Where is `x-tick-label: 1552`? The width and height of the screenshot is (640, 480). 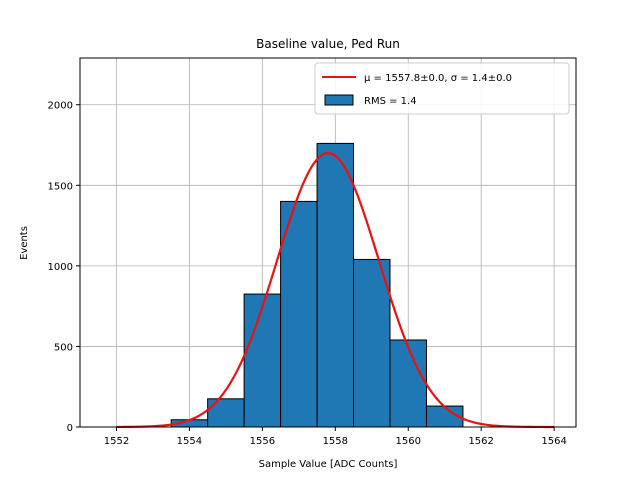 x-tick-label: 1552 is located at coordinates (116, 441).